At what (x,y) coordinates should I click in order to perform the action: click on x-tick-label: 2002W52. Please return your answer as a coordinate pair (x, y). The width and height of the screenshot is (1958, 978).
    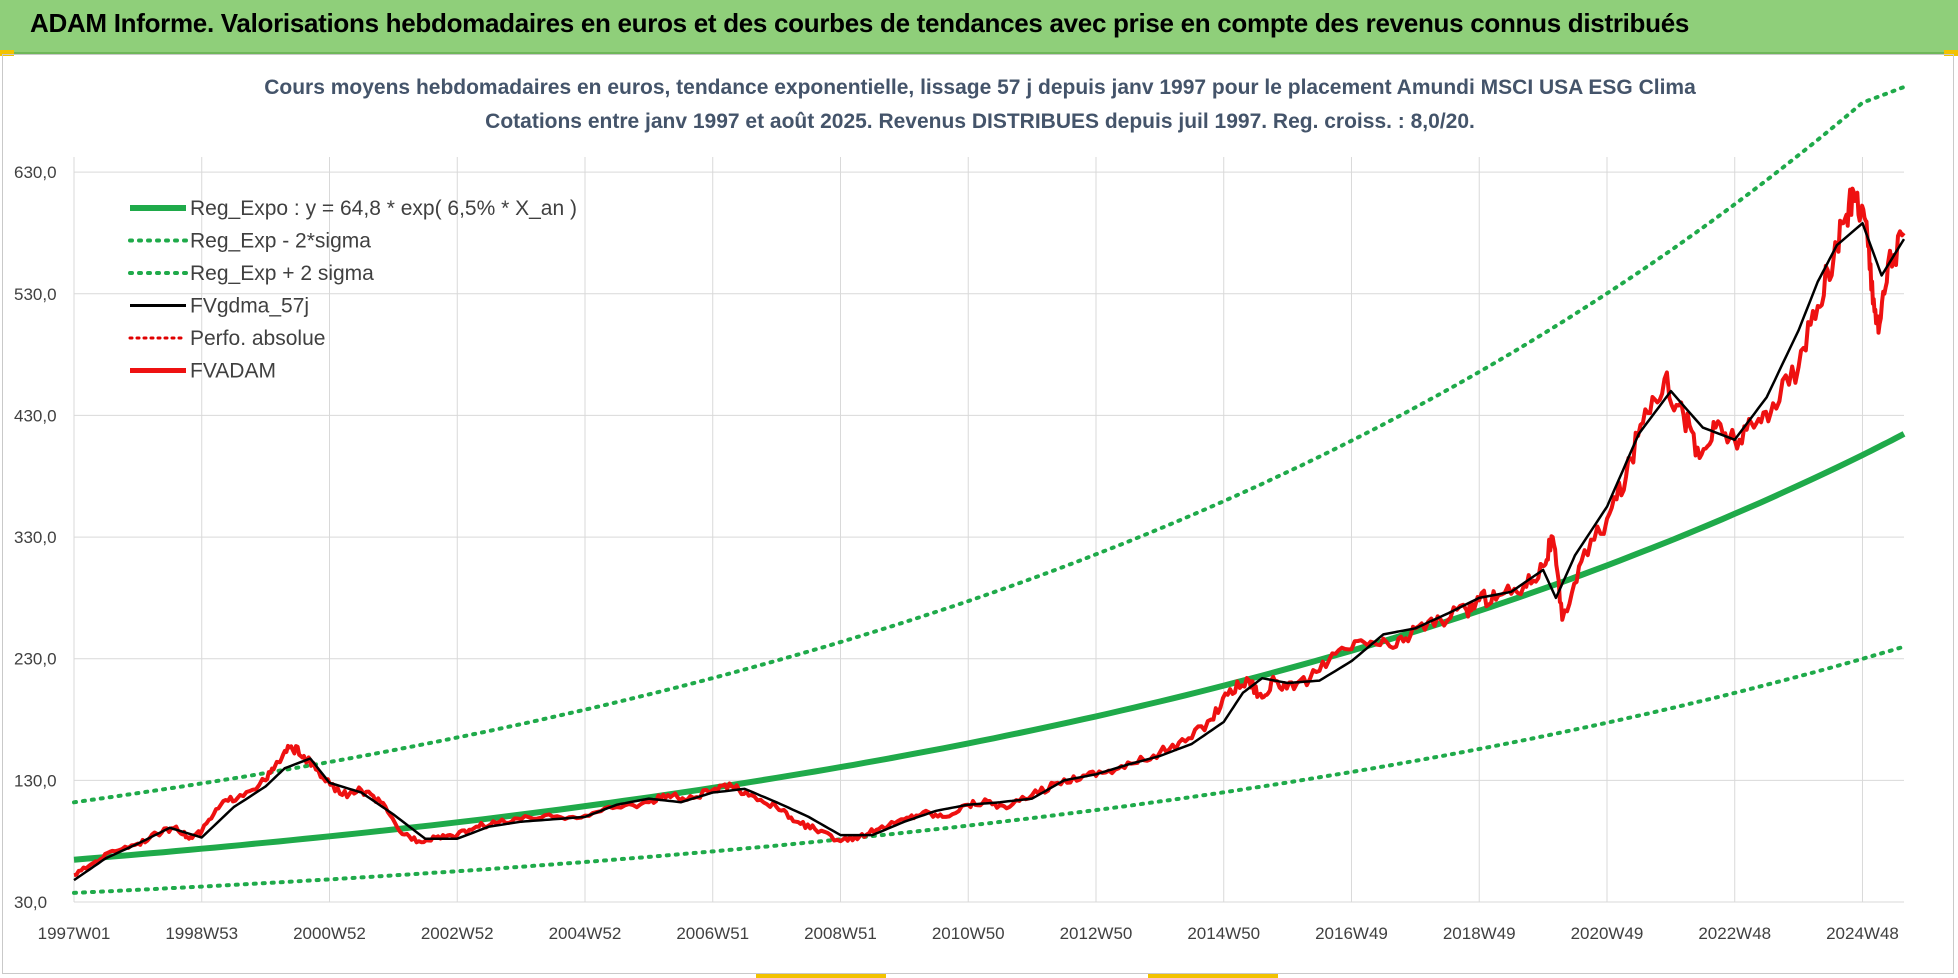
    Looking at the image, I should click on (457, 933).